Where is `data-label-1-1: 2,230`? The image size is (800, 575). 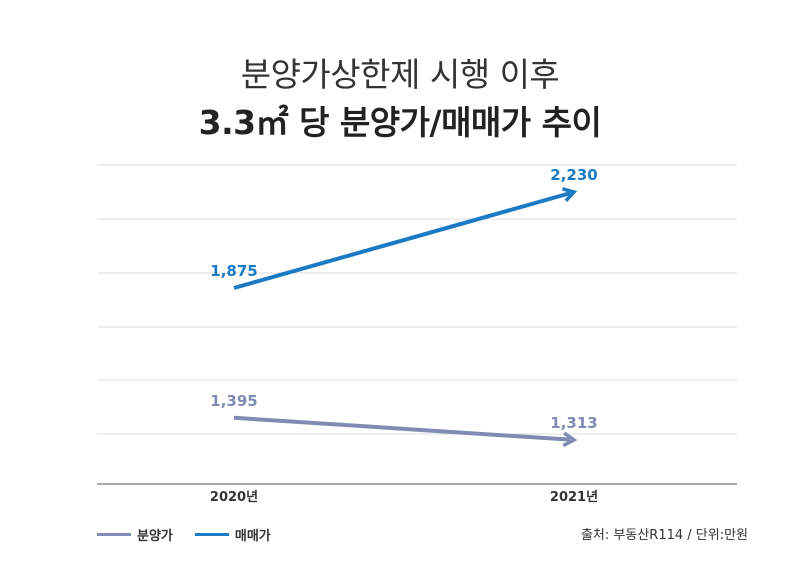 data-label-1-1: 2,230 is located at coordinates (573, 175).